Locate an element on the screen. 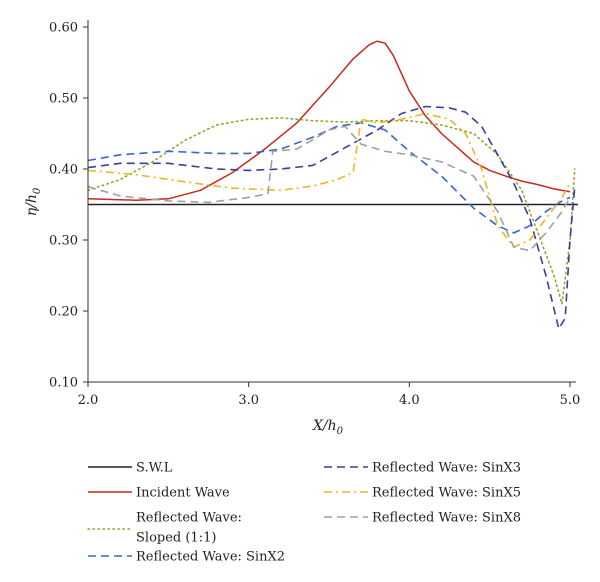 The width and height of the screenshot is (600, 582). legend-label-4: Reflected Wave: SinX3 is located at coordinates (446, 468).